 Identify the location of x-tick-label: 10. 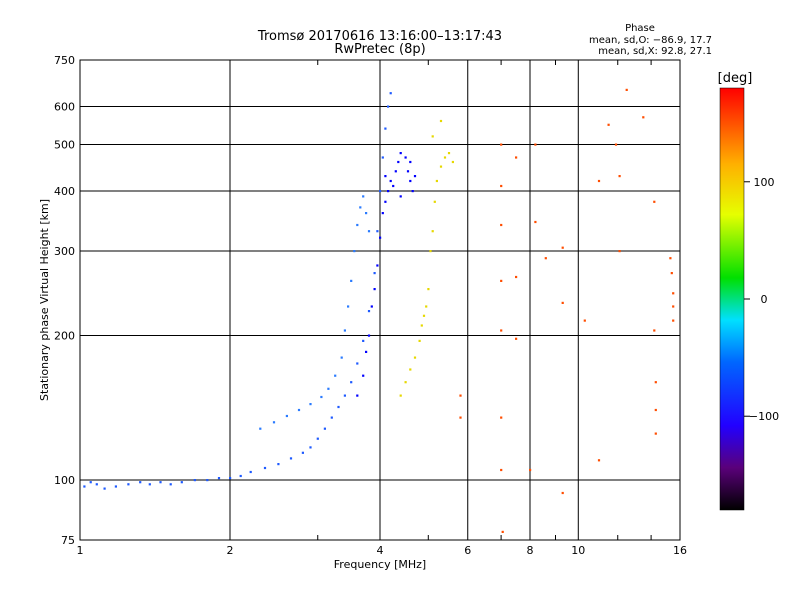
(578, 550).